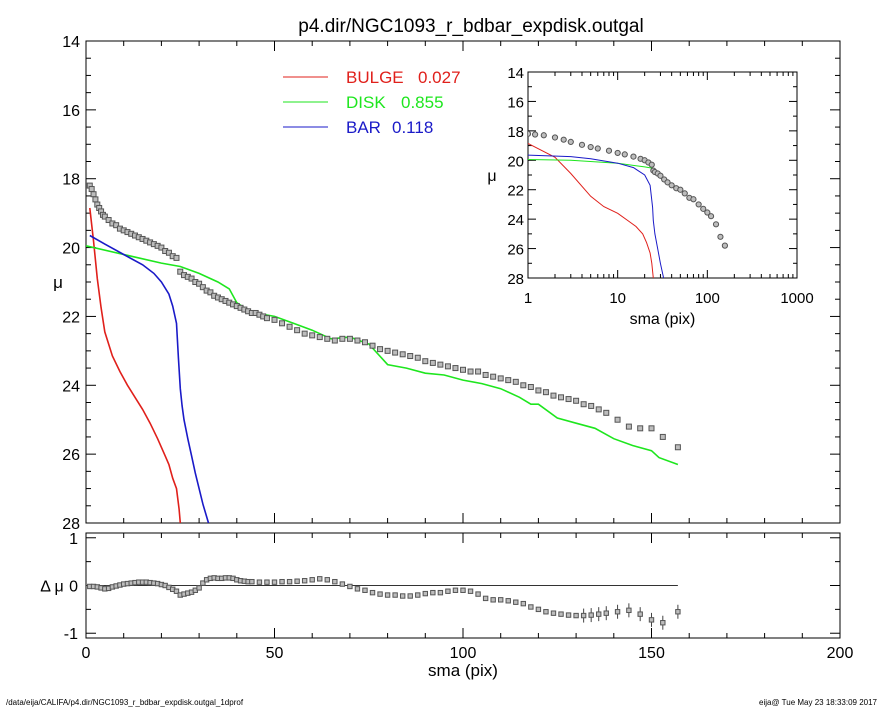 The width and height of the screenshot is (885, 713). Describe the element at coordinates (71, 634) in the screenshot. I see `residual-ytick-label: -1` at that location.